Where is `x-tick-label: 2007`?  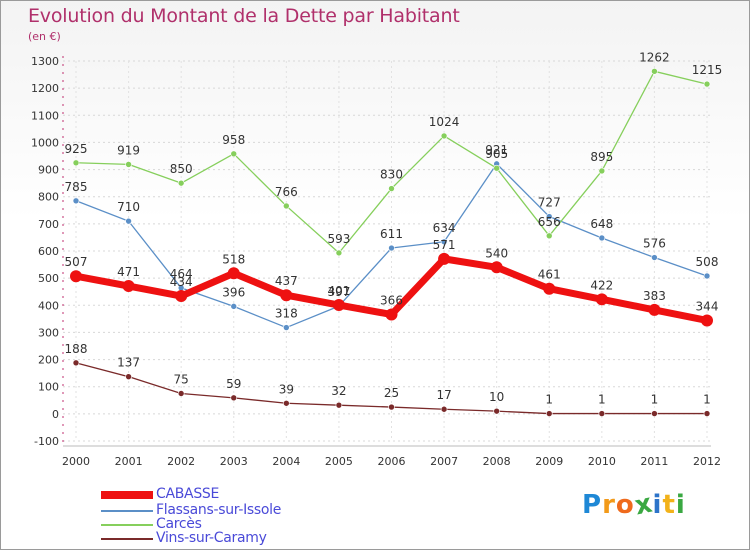
x-tick-label: 2007 is located at coordinates (444, 461).